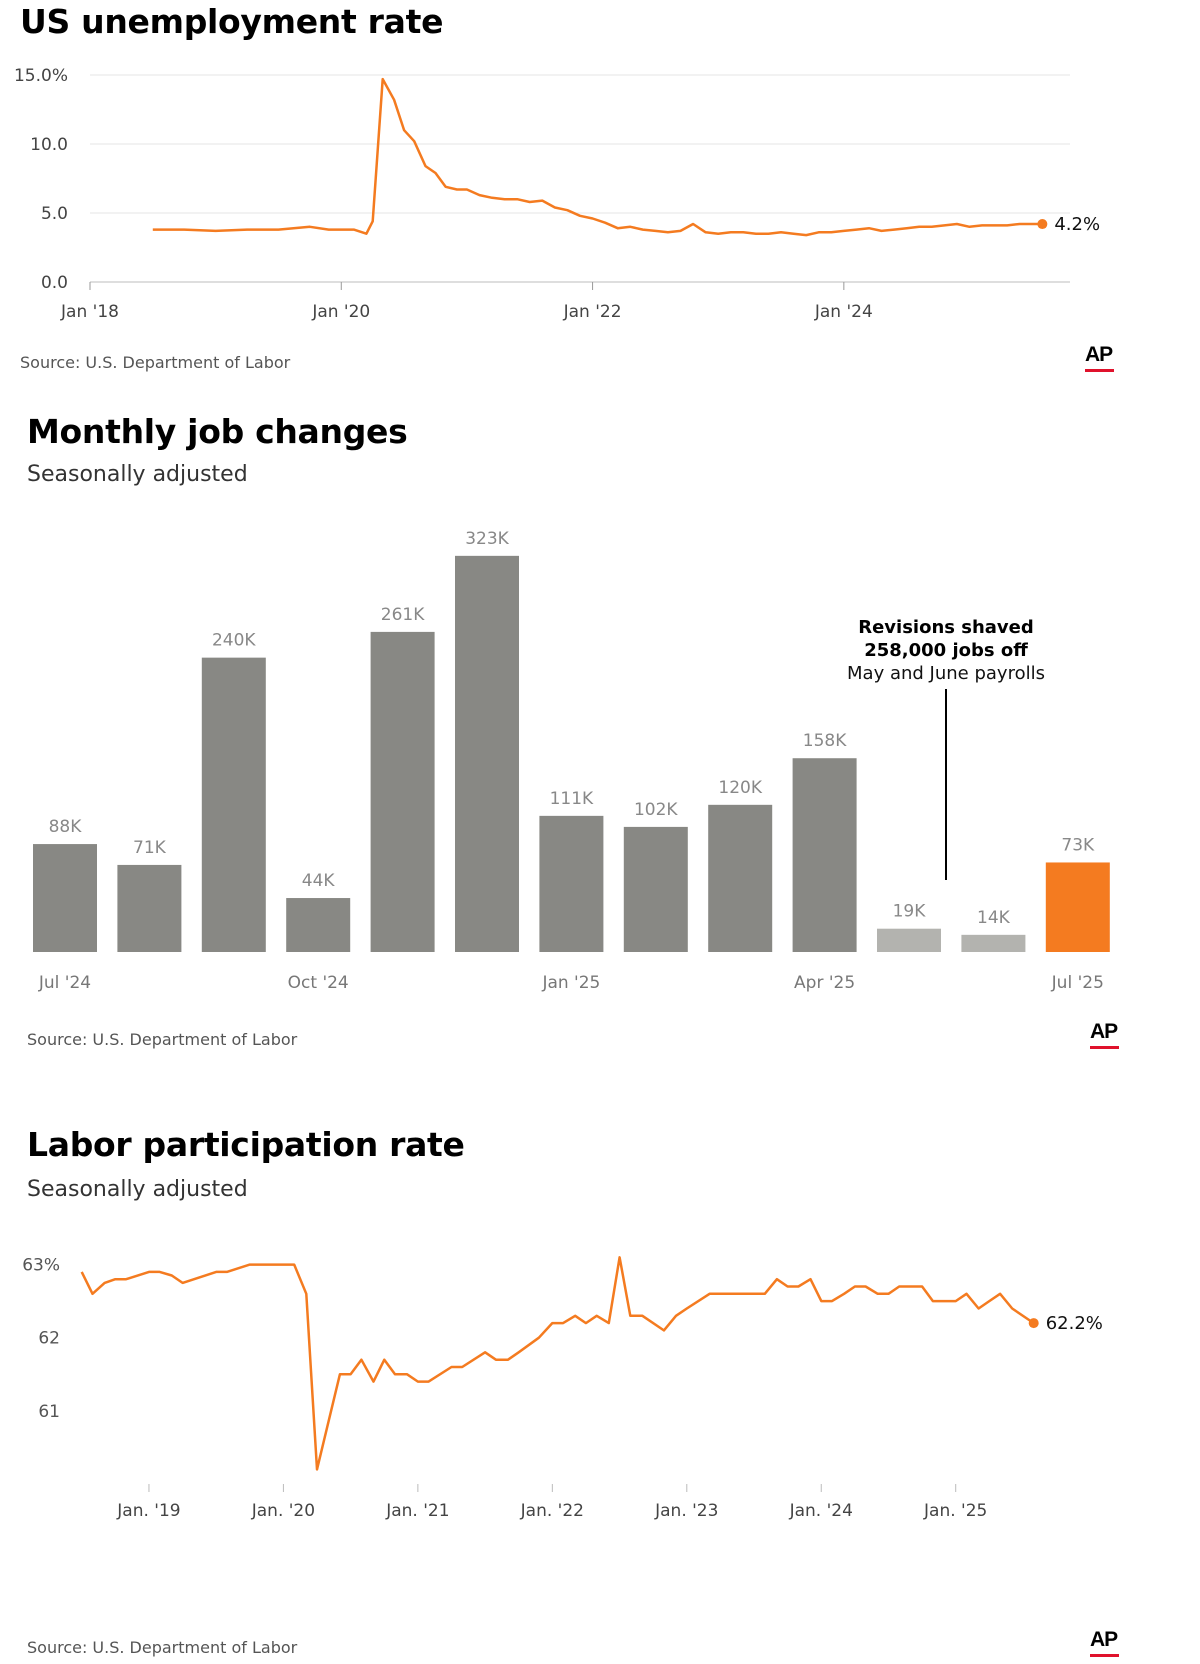 This screenshot has height=1664, width=1200. What do you see at coordinates (946, 627) in the screenshot?
I see `annotation-line1: Revisions shaved` at bounding box center [946, 627].